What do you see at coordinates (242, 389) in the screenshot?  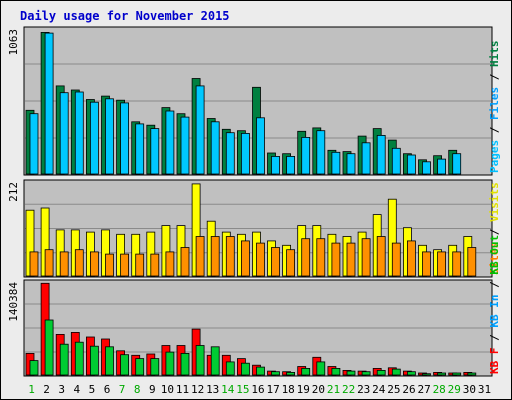 I see `x-tick-label-day-15: 15` at bounding box center [242, 389].